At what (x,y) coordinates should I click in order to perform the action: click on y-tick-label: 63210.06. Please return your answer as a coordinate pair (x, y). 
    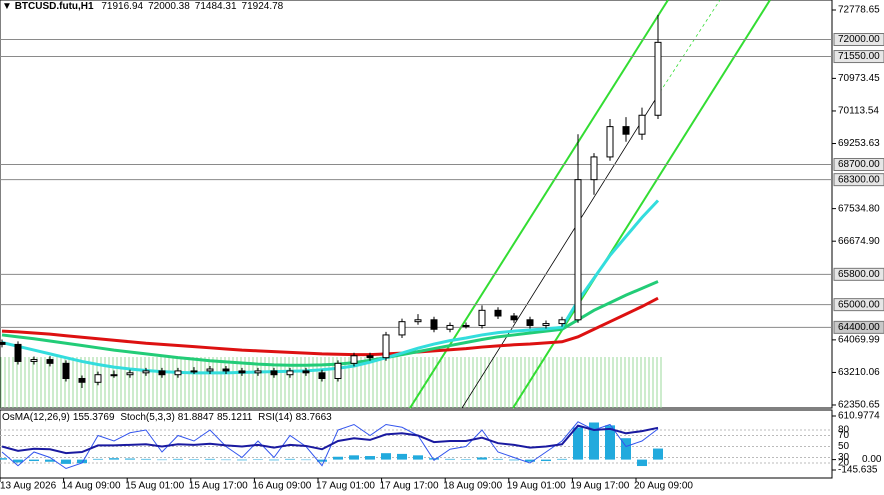
    Looking at the image, I should click on (859, 372).